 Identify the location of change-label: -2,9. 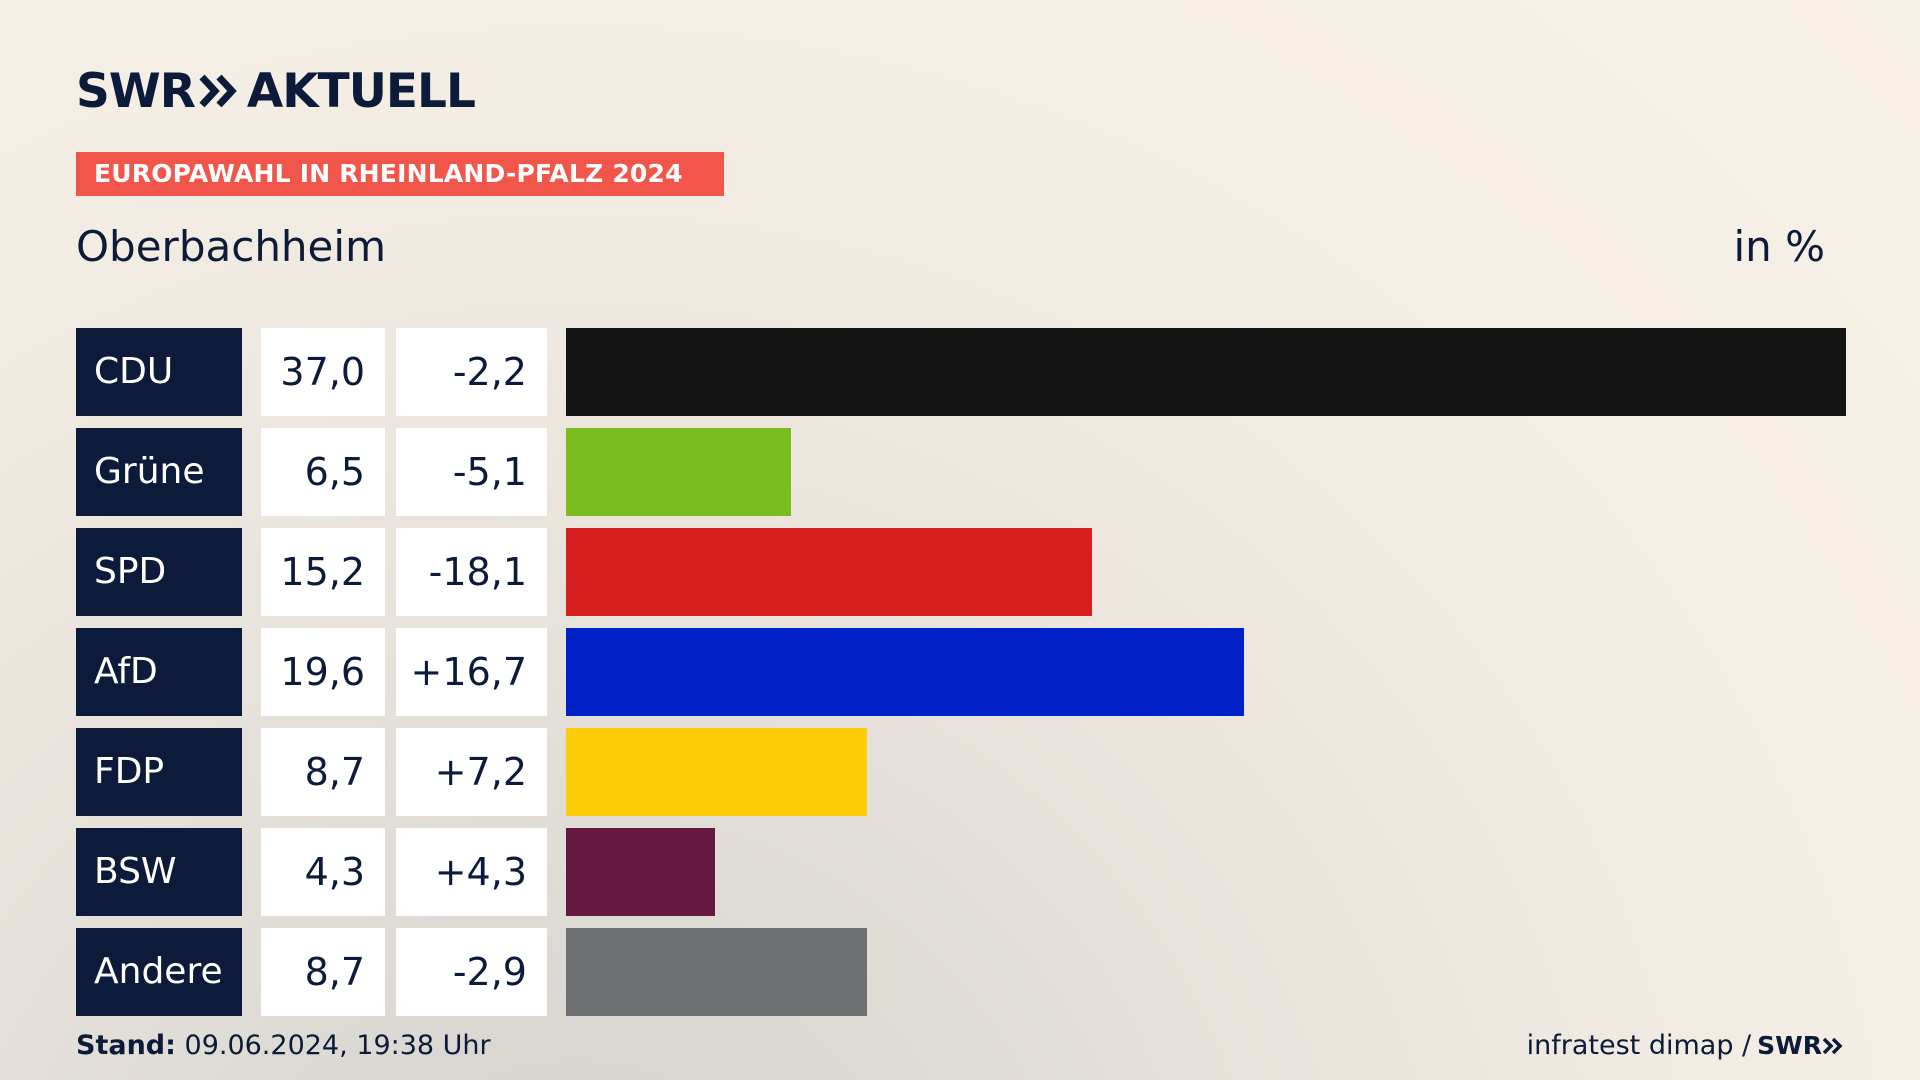
(471, 972).